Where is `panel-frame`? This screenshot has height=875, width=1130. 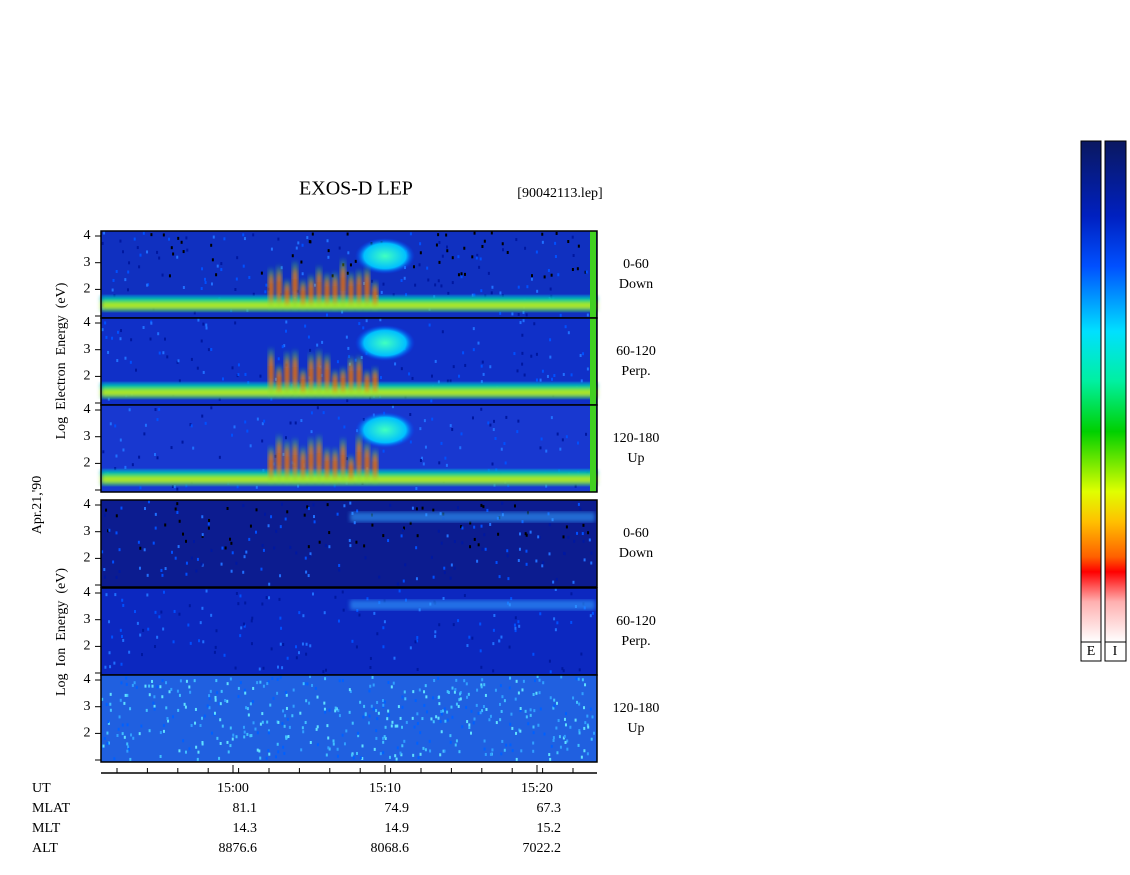 panel-frame is located at coordinates (349, 448).